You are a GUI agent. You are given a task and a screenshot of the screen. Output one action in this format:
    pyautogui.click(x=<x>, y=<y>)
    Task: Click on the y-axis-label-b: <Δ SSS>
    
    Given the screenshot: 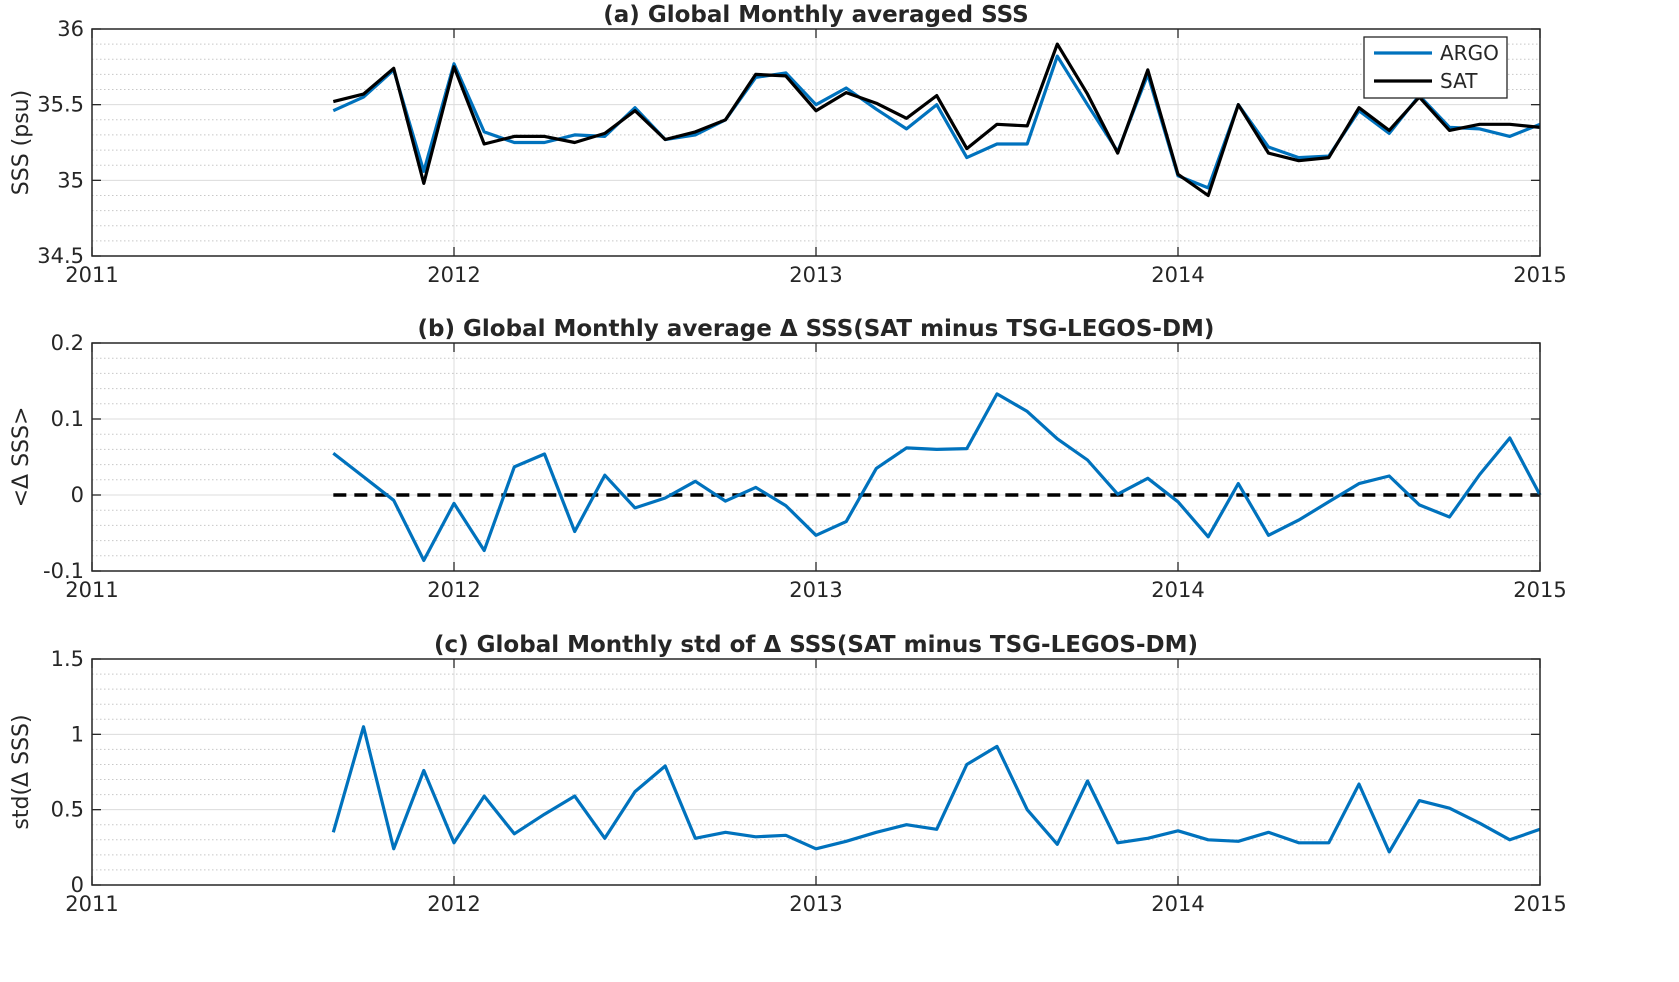 What is the action you would take?
    pyautogui.click(x=21, y=457)
    